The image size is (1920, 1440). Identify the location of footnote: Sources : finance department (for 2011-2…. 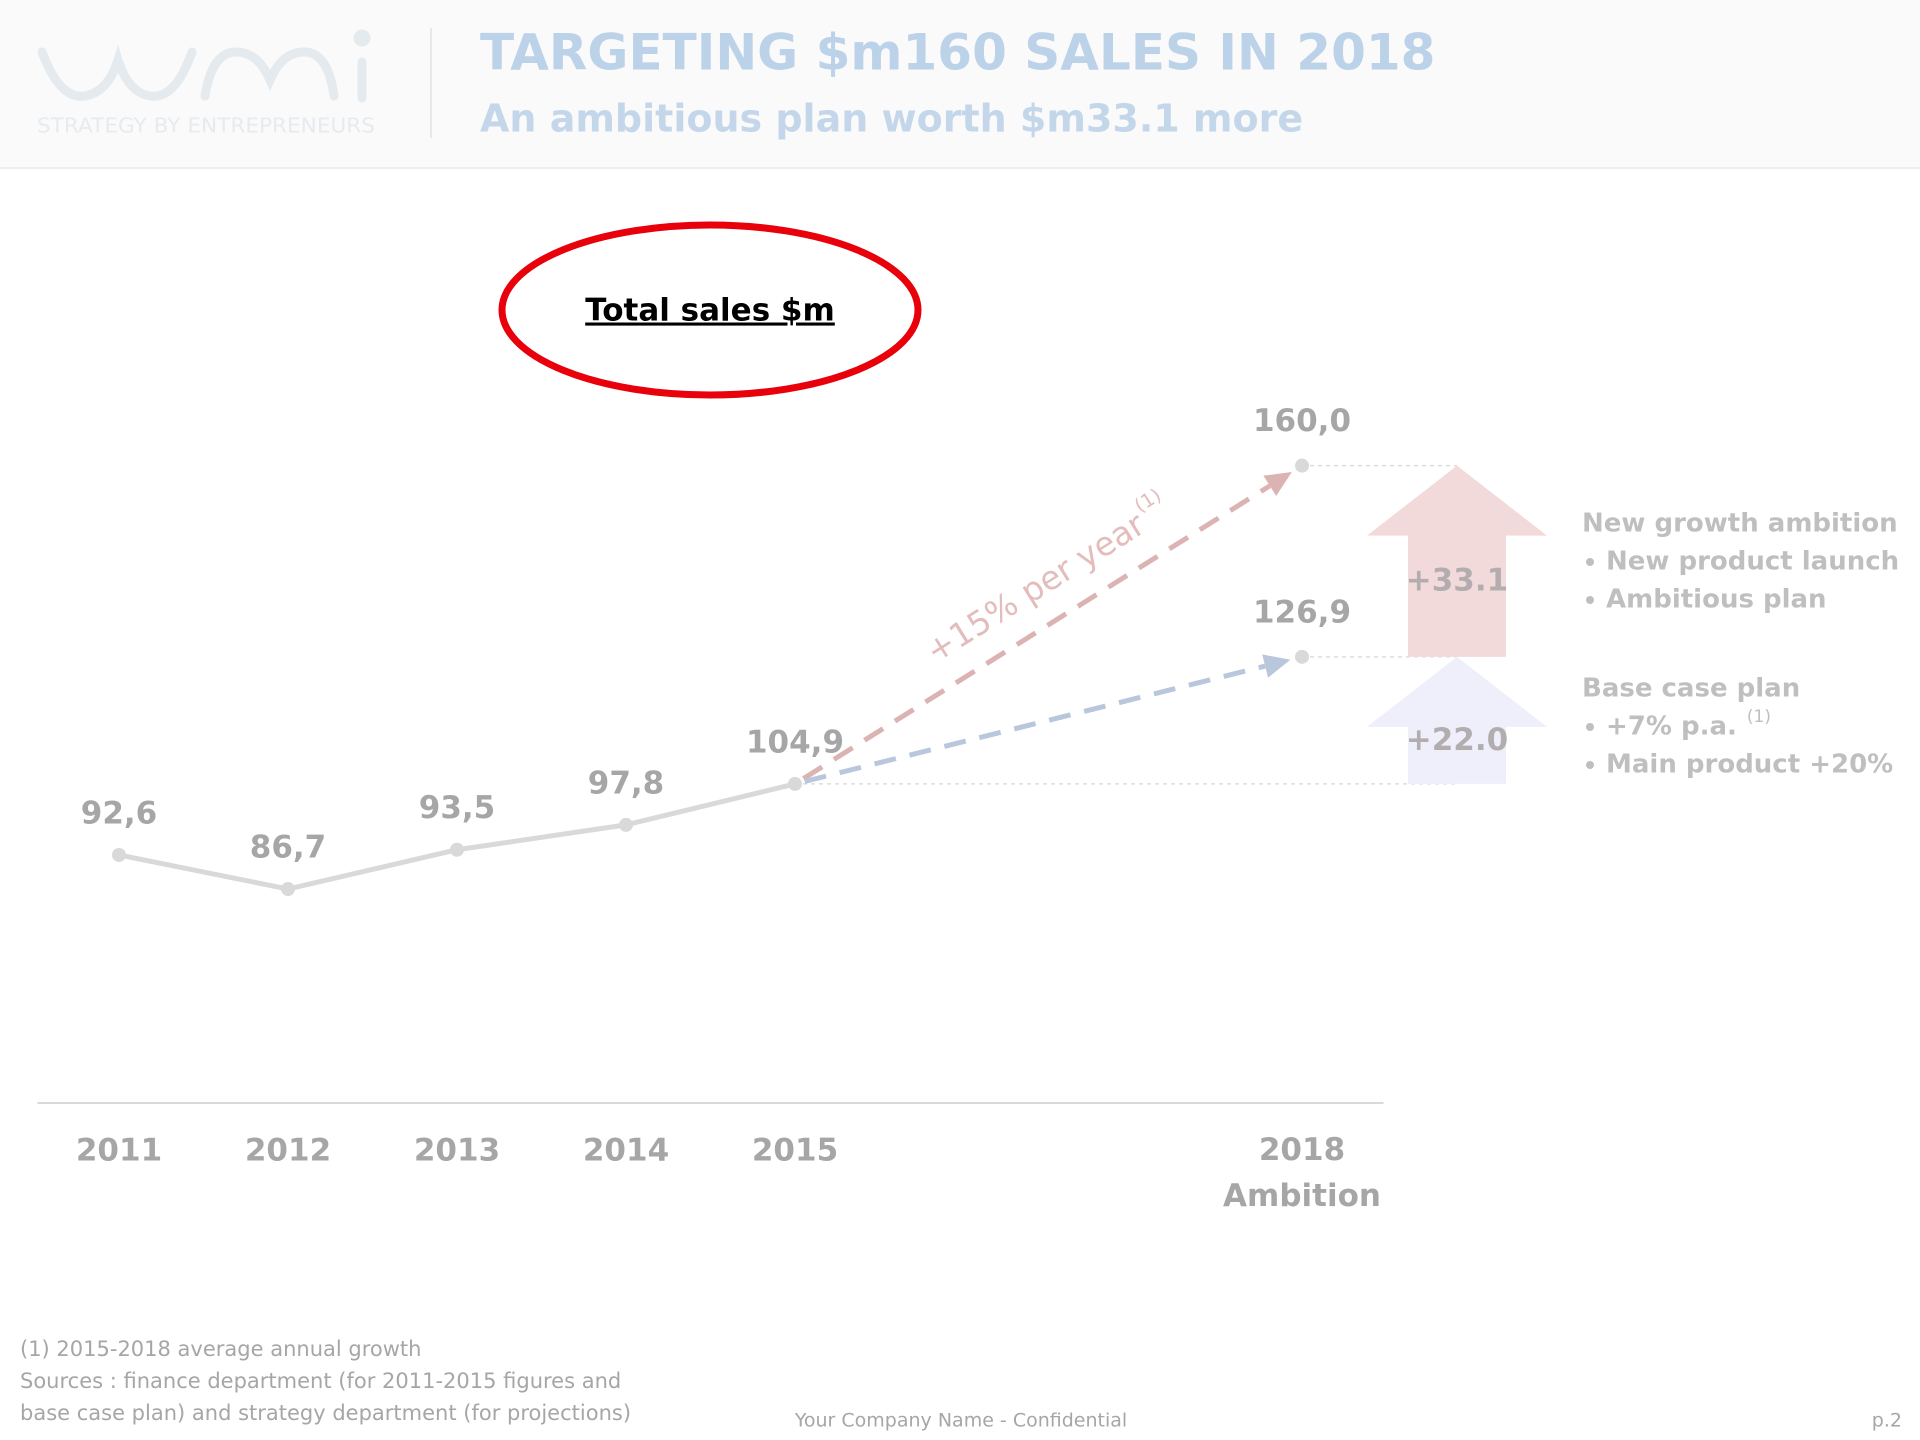
(320, 1381).